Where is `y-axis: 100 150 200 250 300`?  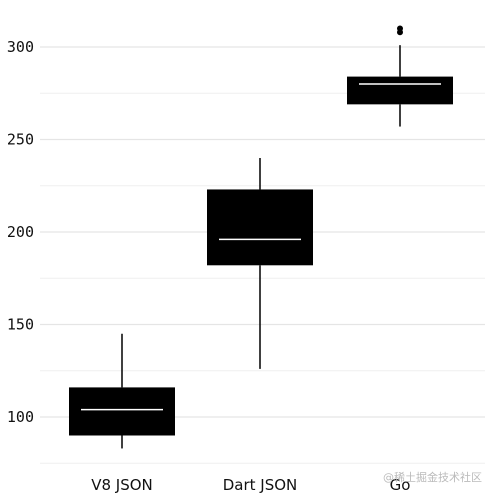 y-axis: 100 150 200 250 300 is located at coordinates (20, 232).